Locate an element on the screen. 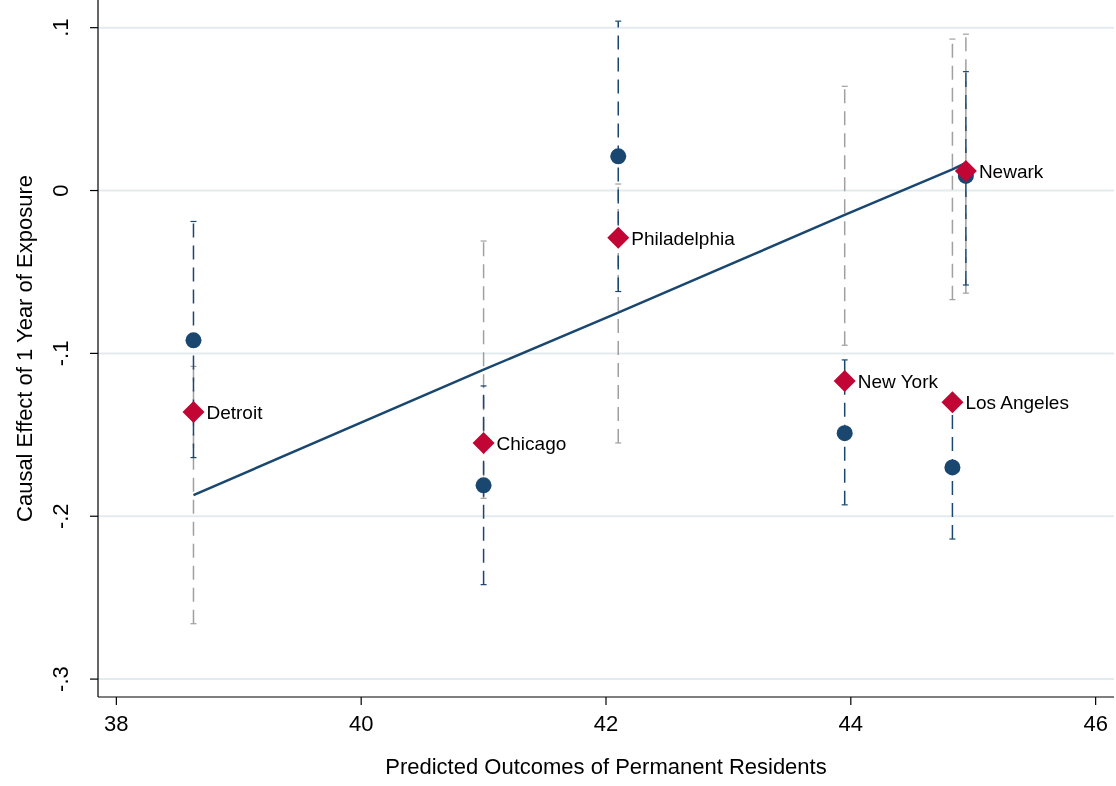 The image size is (1116, 786). annotation: Los Angeles is located at coordinates (1017, 403).